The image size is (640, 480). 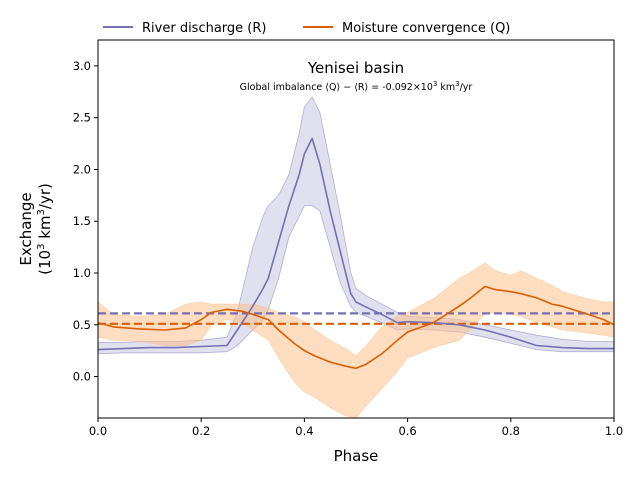 I want to click on y-tick-label: 3.0, so click(x=82, y=66).